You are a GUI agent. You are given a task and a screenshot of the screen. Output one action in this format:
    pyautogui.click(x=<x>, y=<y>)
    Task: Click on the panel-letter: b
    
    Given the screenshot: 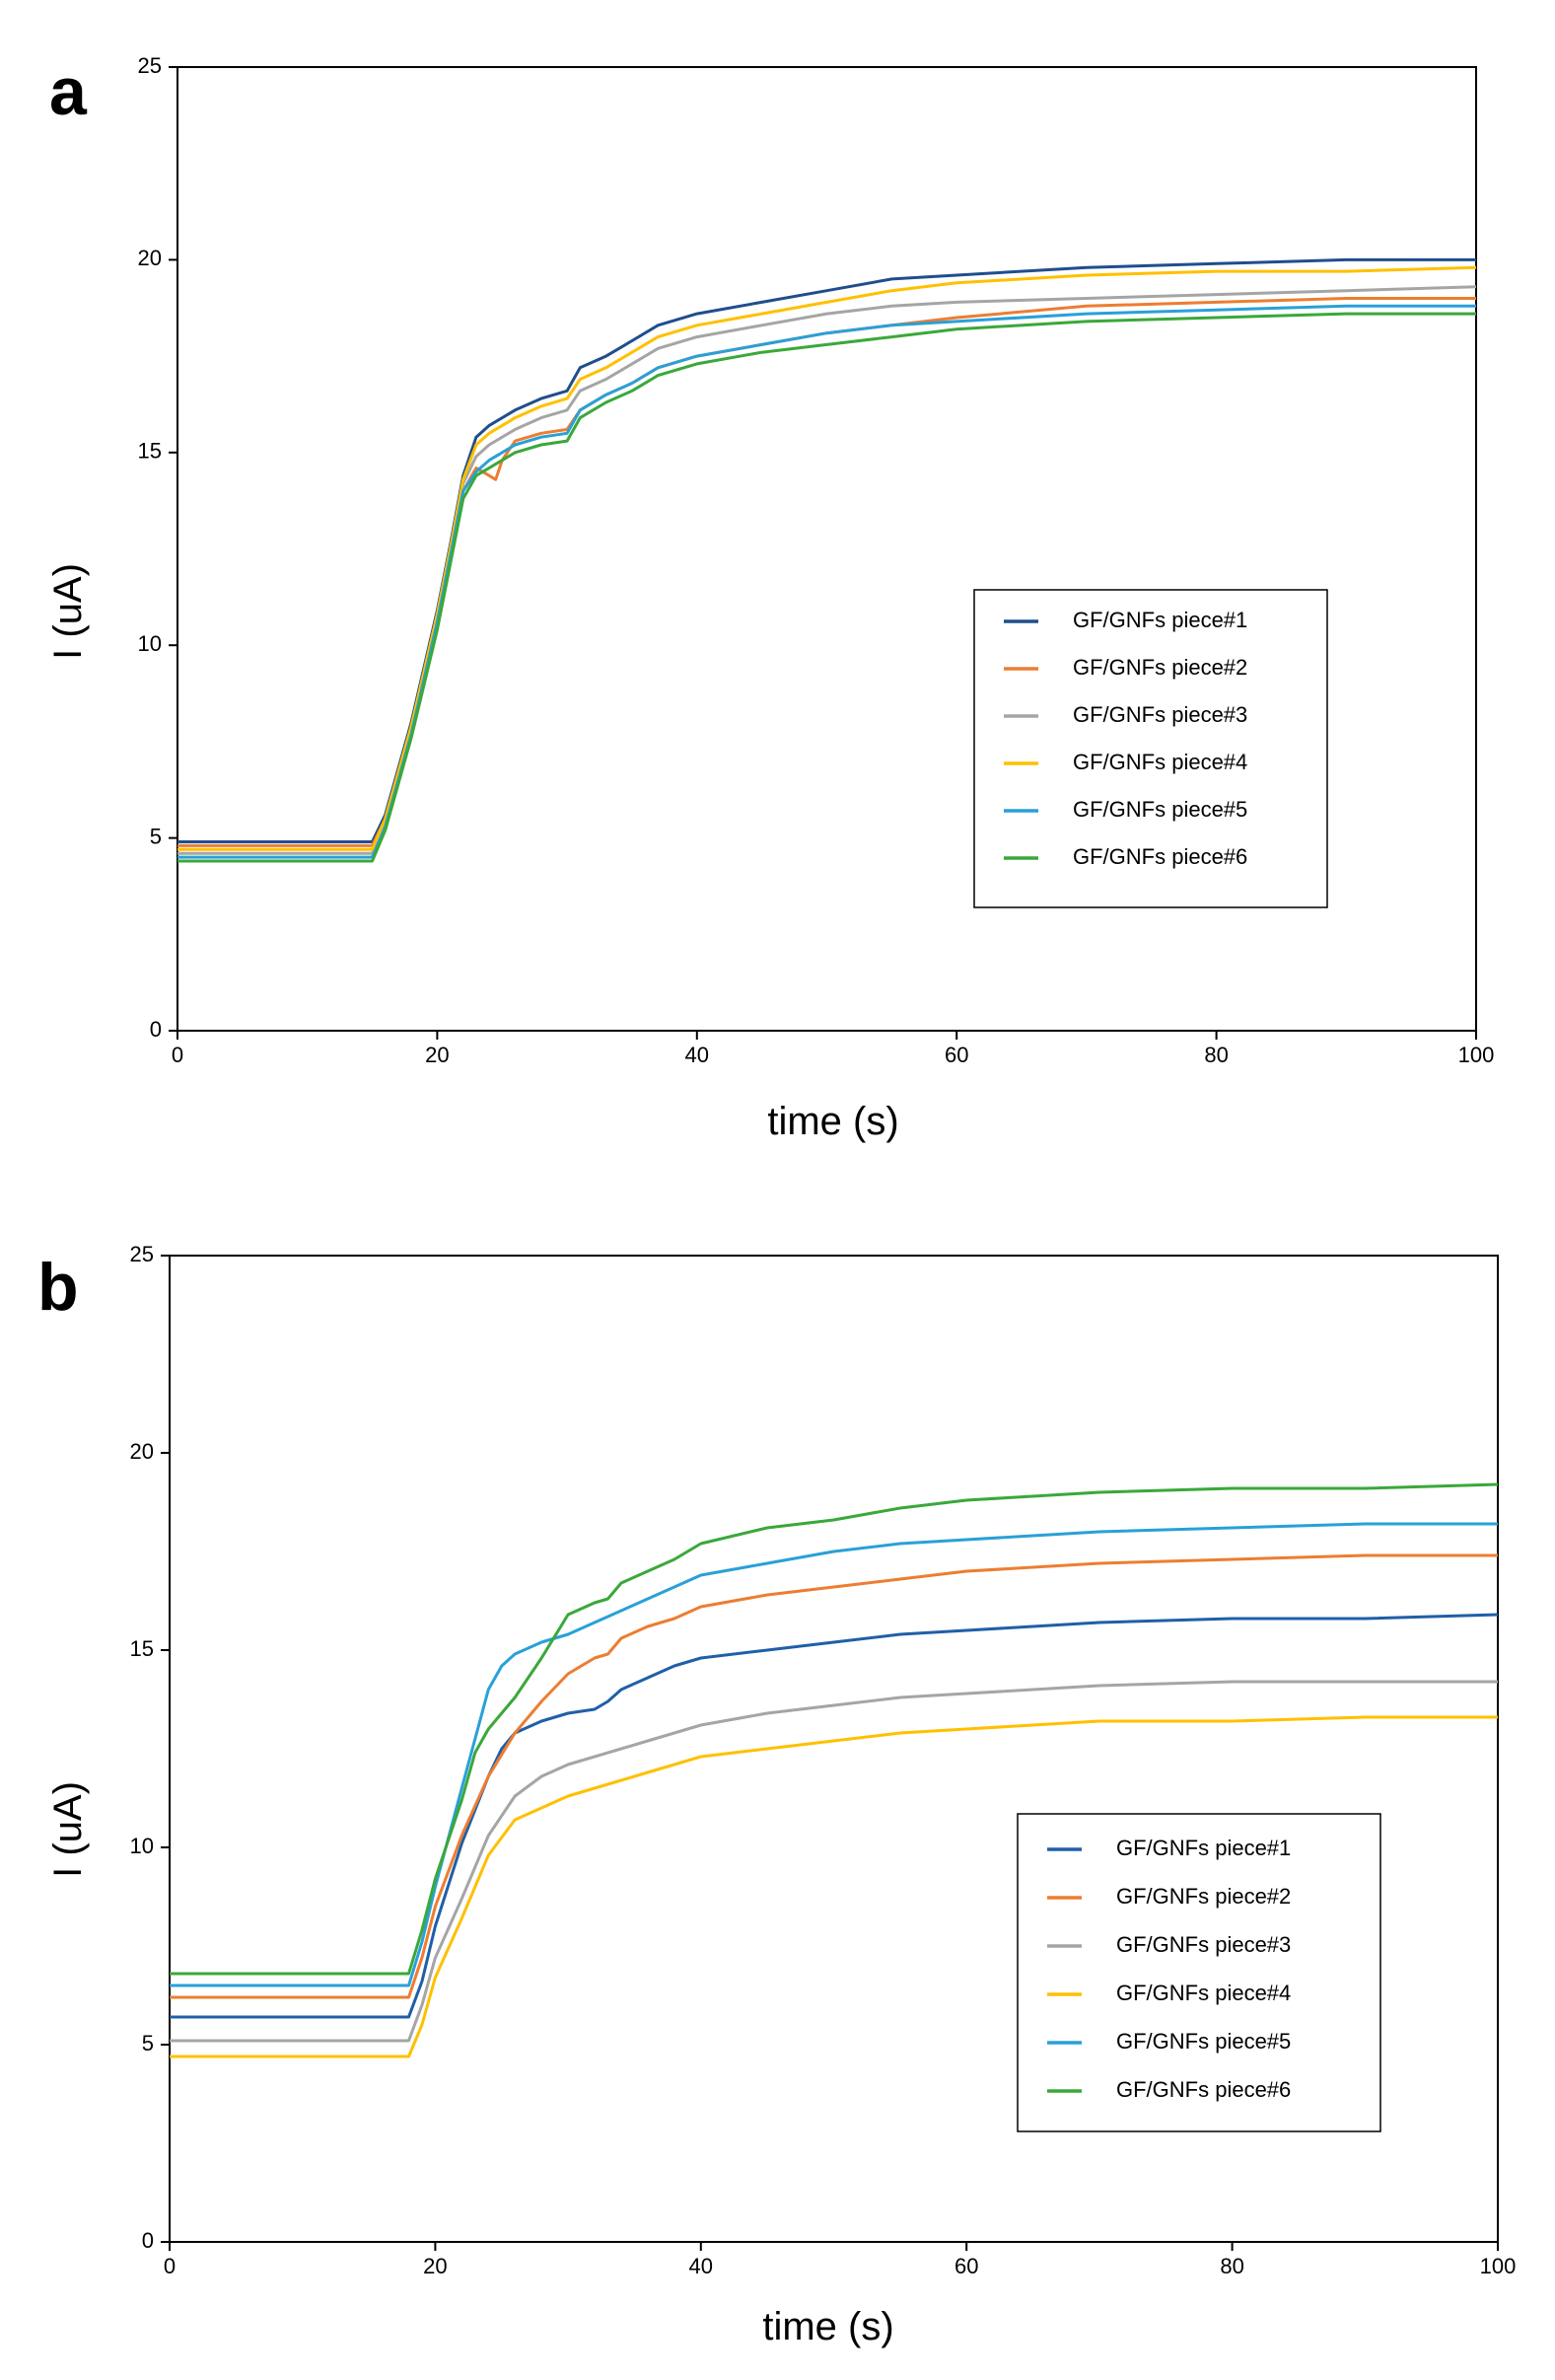 What is the action you would take?
    pyautogui.click(x=58, y=1287)
    